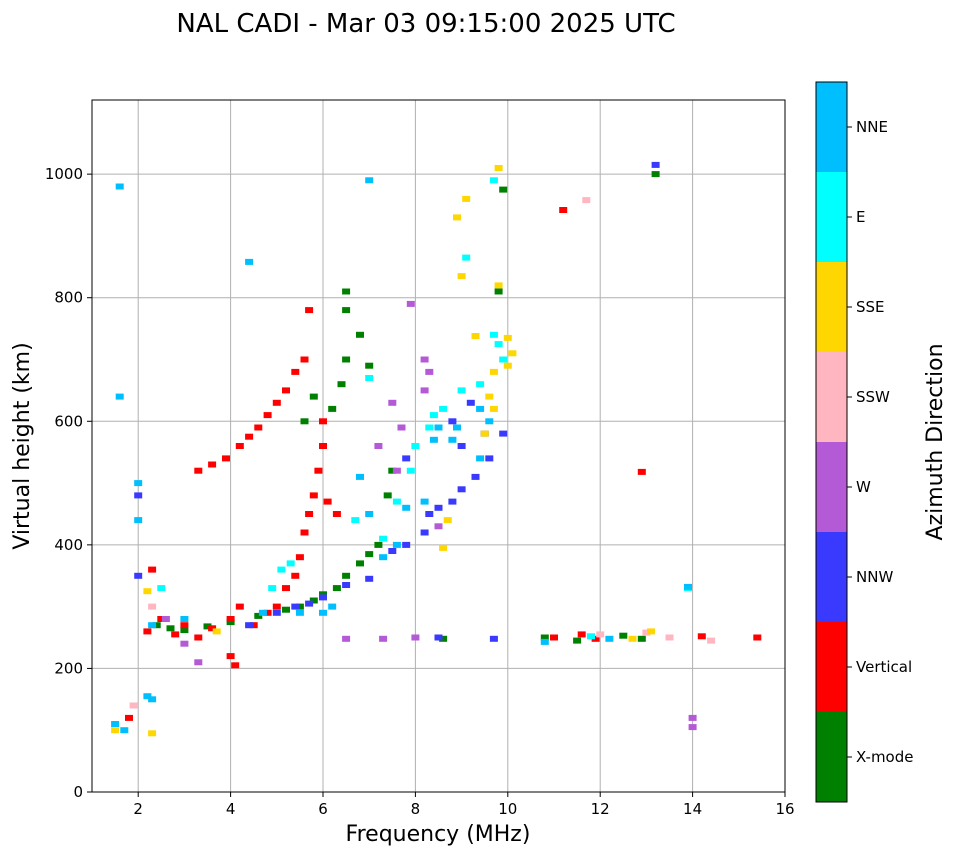 This screenshot has width=958, height=857. I want to click on colorbar-segment-ssw, so click(831, 397).